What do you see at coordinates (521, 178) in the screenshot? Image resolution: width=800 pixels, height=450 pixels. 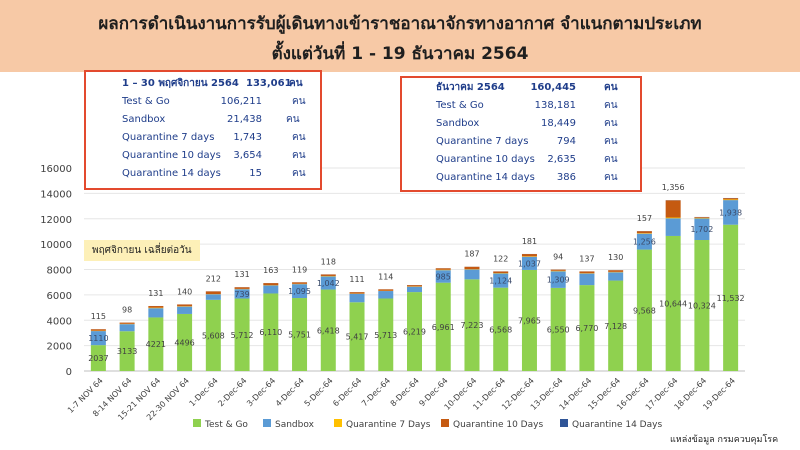 I see `december-row-q14: Quarantine 14 days 386 คน` at bounding box center [521, 178].